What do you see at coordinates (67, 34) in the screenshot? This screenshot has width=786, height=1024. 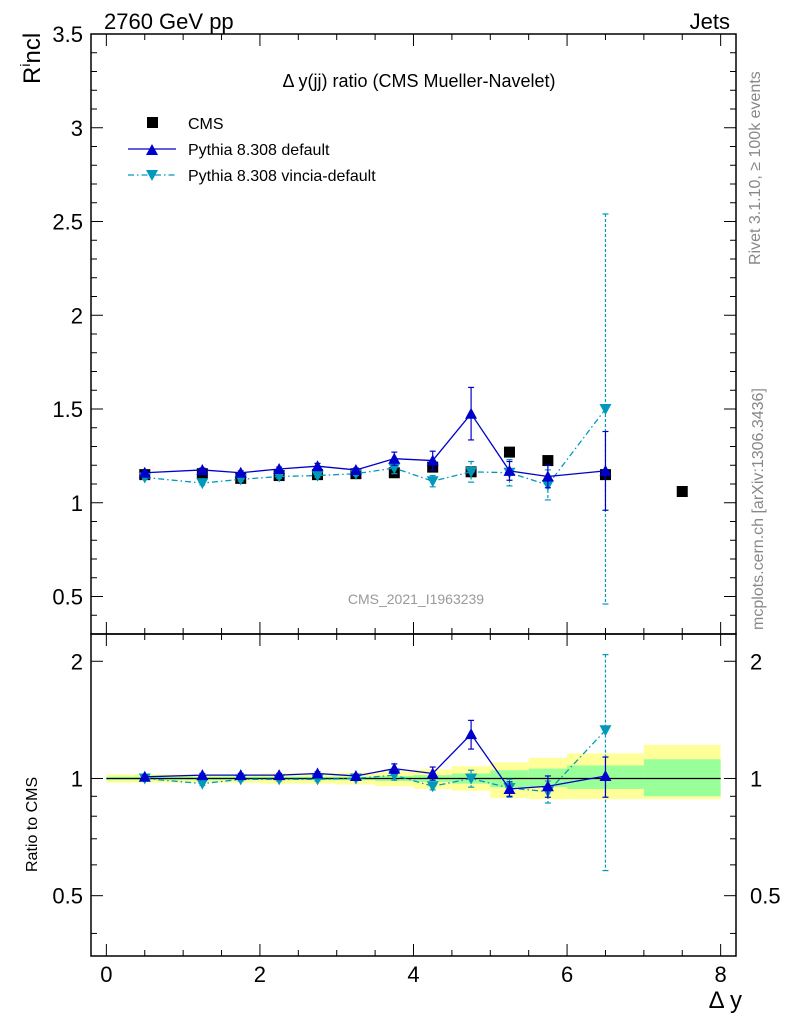 I see `y-tick-label: 3.5` at bounding box center [67, 34].